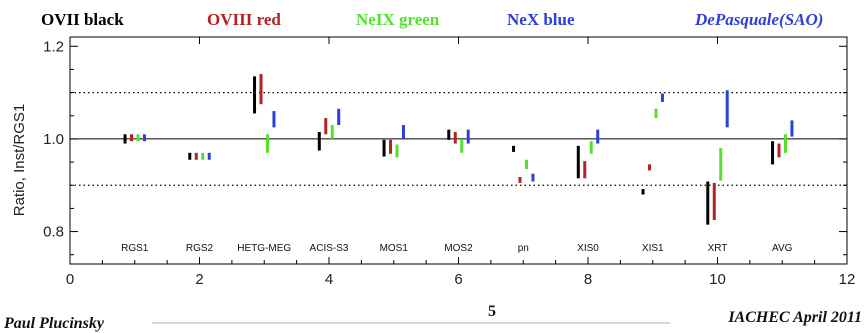 This screenshot has height=333, width=867. I want to click on category-label-pn: pn, so click(523, 248).